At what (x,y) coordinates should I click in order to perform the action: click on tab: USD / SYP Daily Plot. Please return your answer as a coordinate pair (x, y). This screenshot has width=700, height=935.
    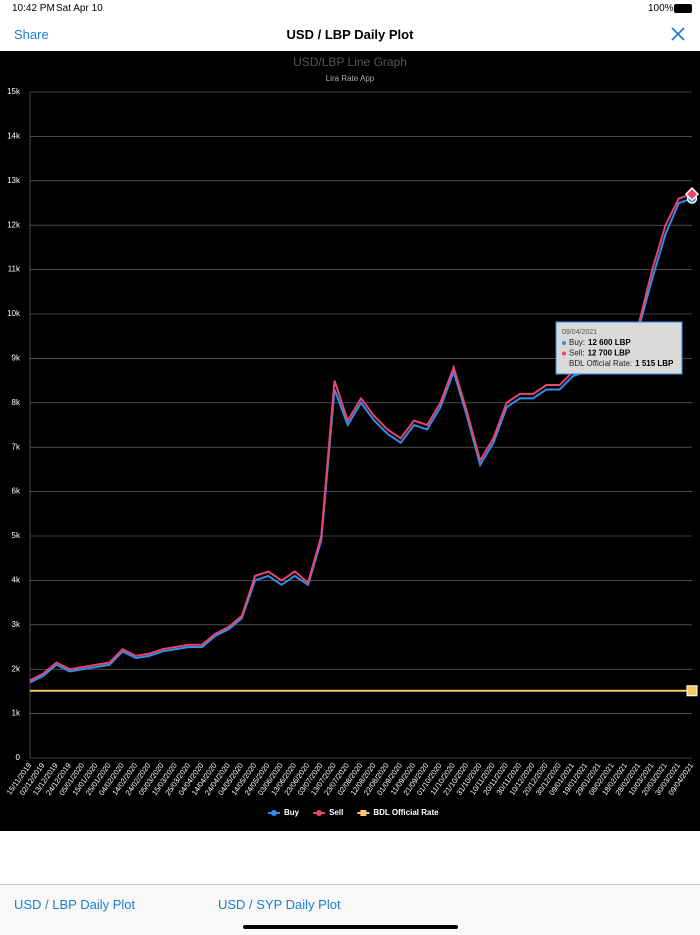
    Looking at the image, I should click on (279, 904).